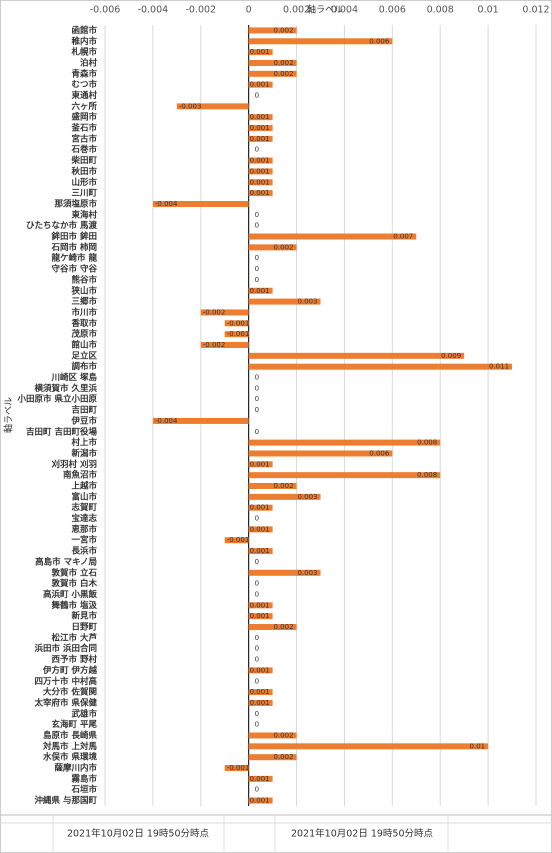 The height and width of the screenshot is (853, 552). Describe the element at coordinates (74, 236) in the screenshot. I see `y-tick-label: 鉾田市 鉾田` at that location.